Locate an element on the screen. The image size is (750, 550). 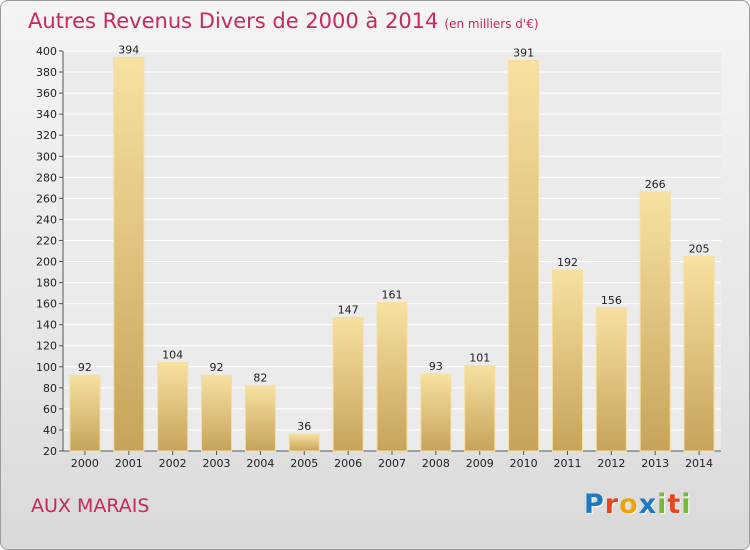
bar-value-label: 101 is located at coordinates (479, 358).